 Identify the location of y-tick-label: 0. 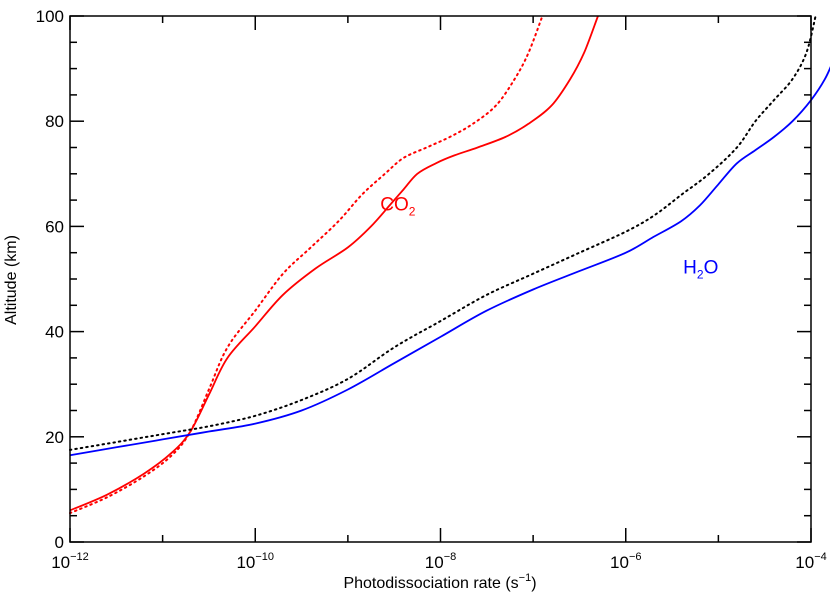
(59, 542).